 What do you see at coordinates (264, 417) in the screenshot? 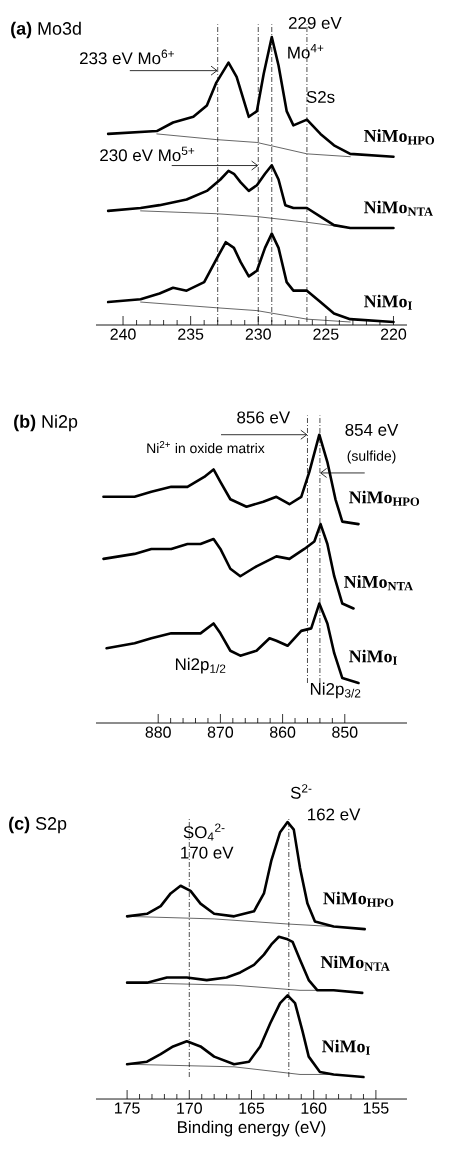
I see `text: 856 eV` at bounding box center [264, 417].